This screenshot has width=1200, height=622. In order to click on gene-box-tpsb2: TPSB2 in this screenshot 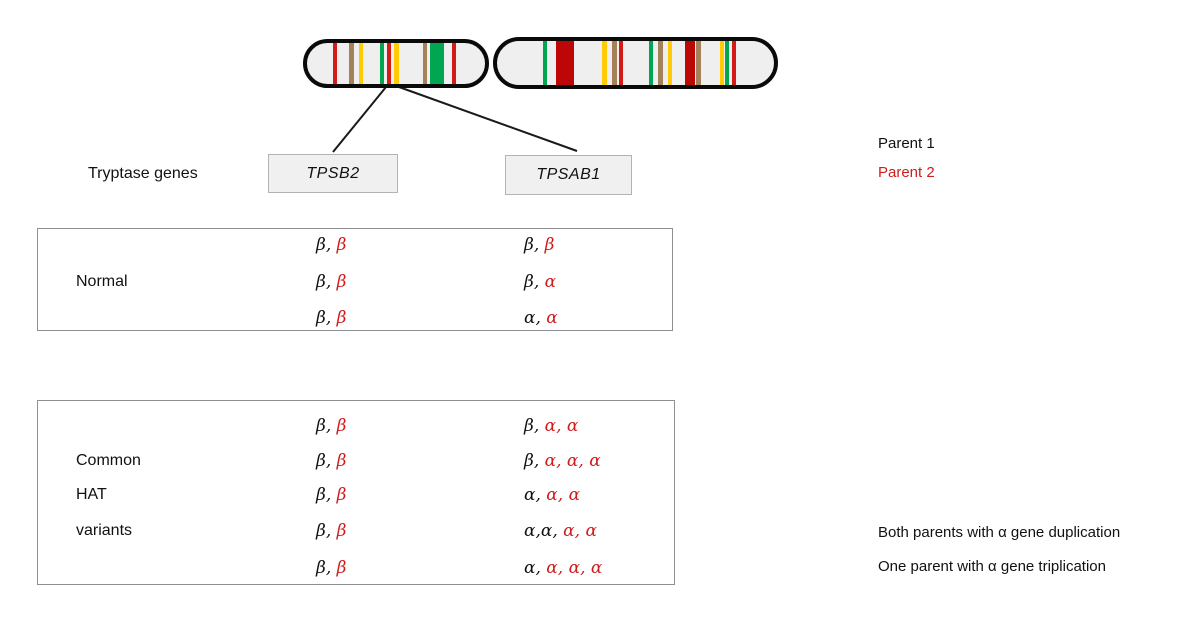, I will do `click(333, 173)`.